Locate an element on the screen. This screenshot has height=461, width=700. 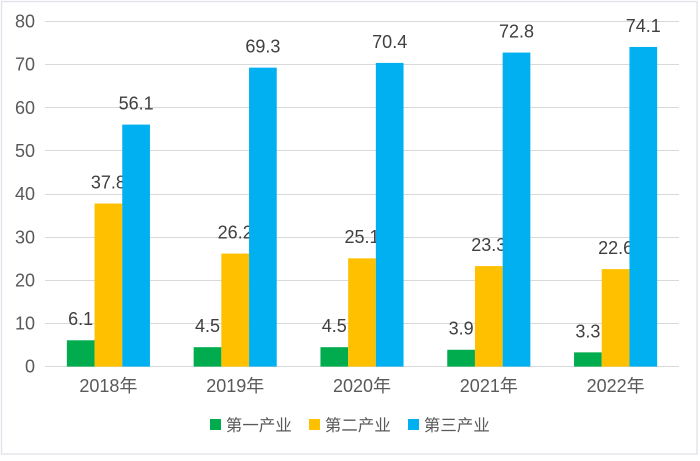
svg-text: 30 is located at coordinates (25, 237).